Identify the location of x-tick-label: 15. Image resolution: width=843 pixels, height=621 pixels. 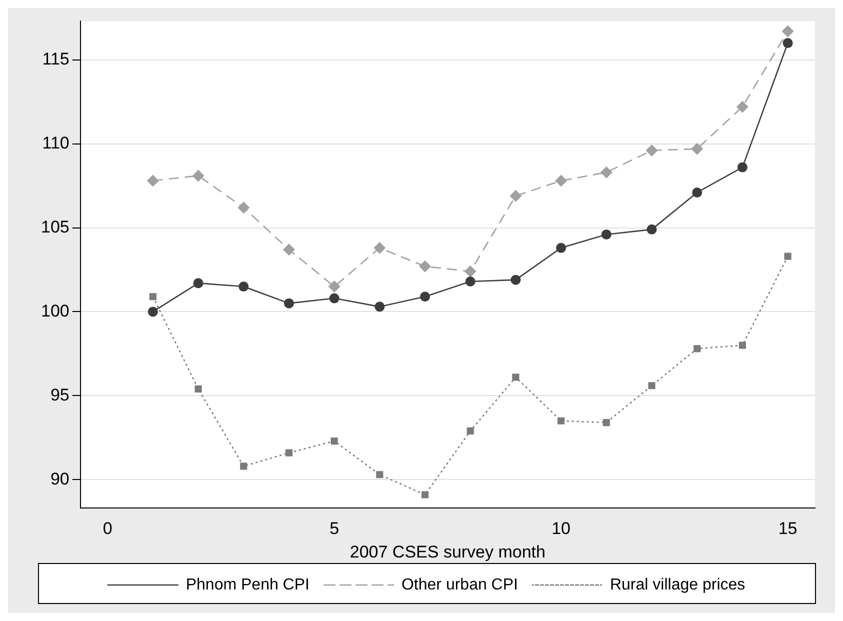
(788, 528).